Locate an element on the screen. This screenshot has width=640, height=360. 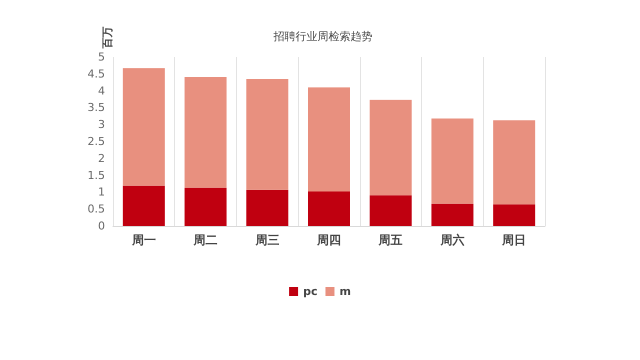
x-tick-label: 周一 is located at coordinates (143, 240).